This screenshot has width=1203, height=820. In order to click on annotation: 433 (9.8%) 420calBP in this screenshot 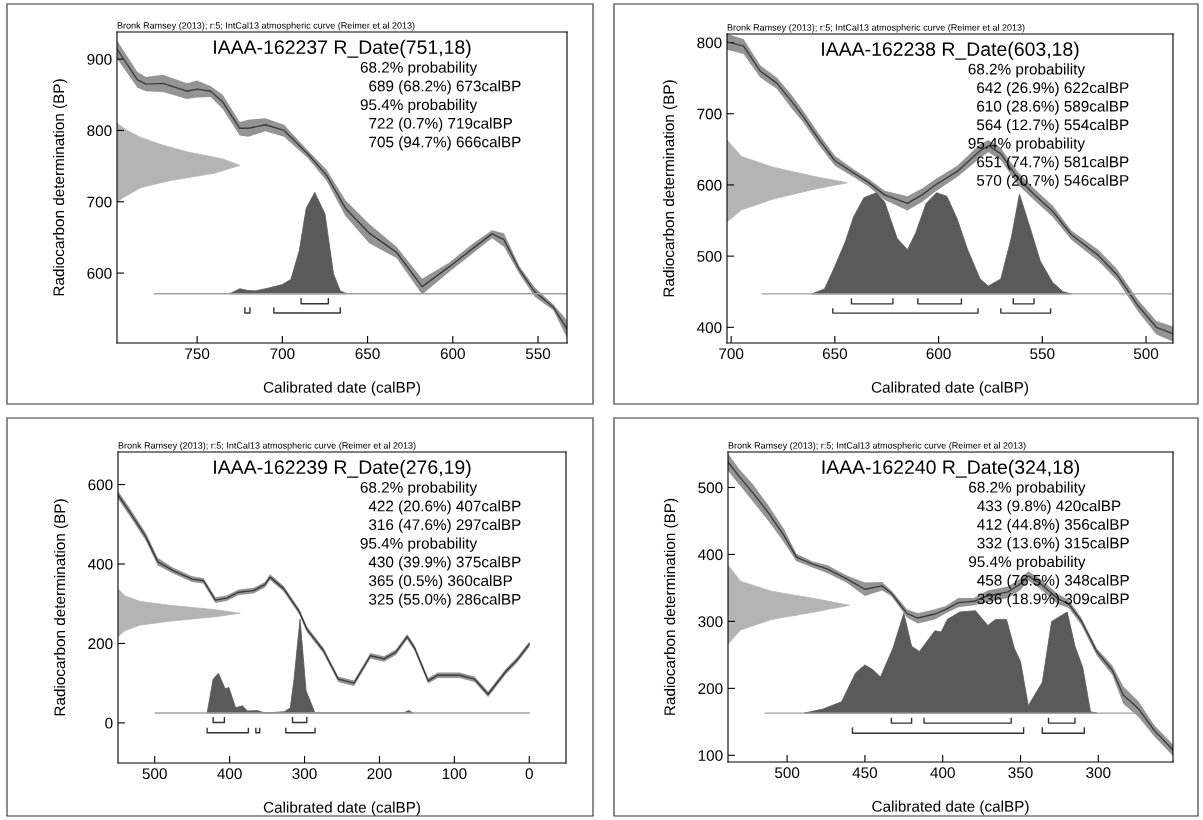, I will do `click(1049, 507)`.